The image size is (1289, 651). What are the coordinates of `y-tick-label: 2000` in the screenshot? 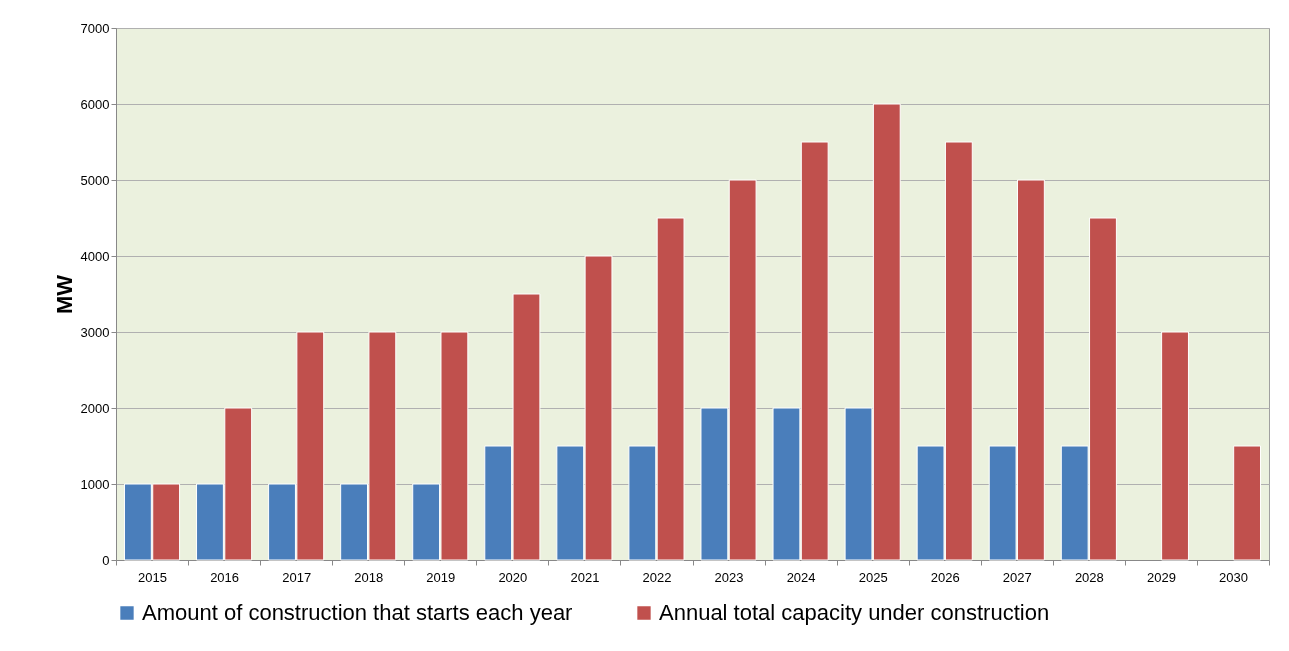 It's located at (95, 408).